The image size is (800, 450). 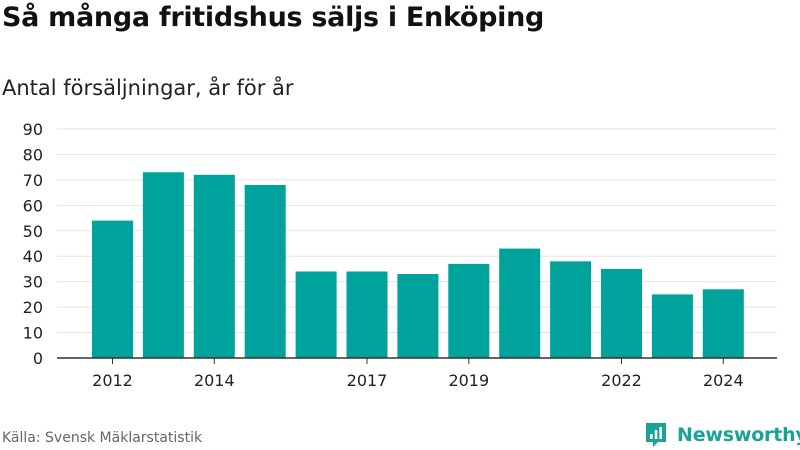 I want to click on x-tick-label: 2022, so click(x=621, y=380).